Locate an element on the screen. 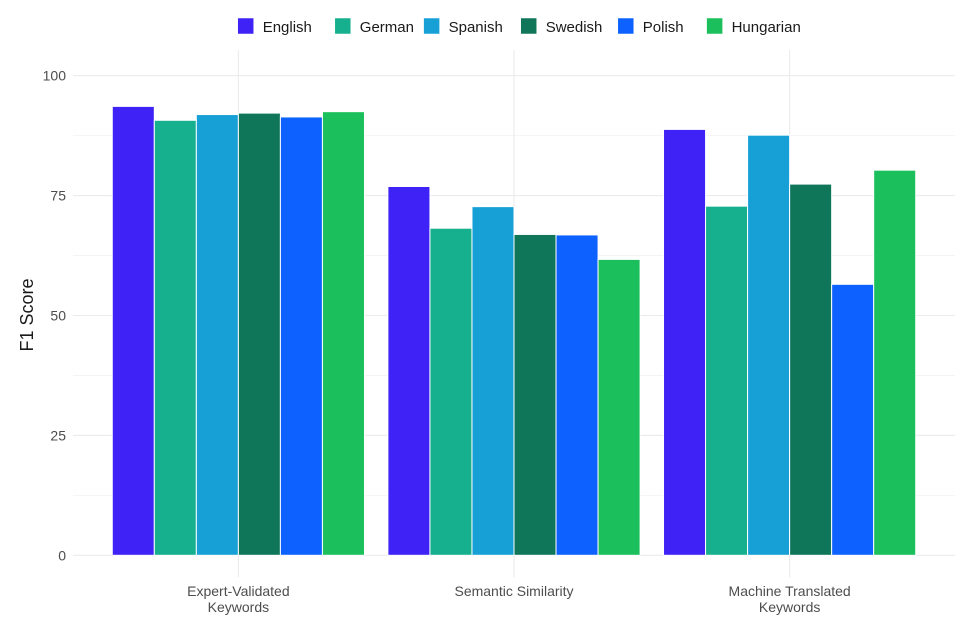 This screenshot has width=969, height=632. legend-item-english: English is located at coordinates (274, 26).